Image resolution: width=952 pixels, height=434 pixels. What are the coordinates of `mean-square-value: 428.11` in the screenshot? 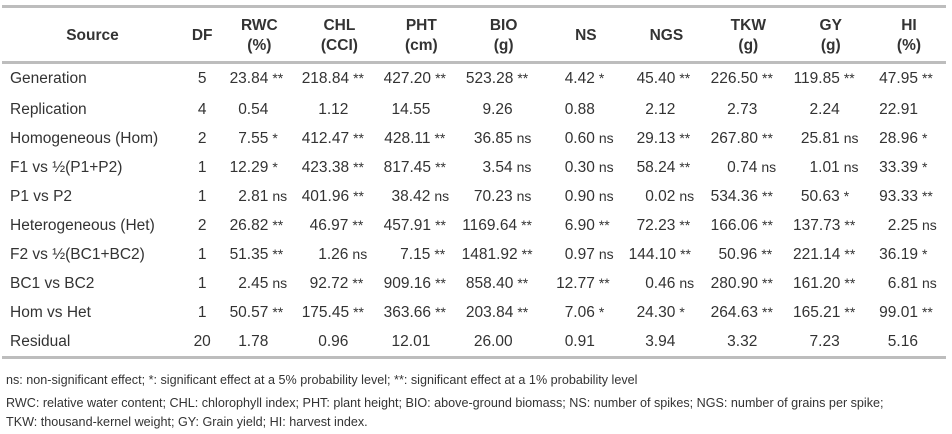 It's located at (407, 138).